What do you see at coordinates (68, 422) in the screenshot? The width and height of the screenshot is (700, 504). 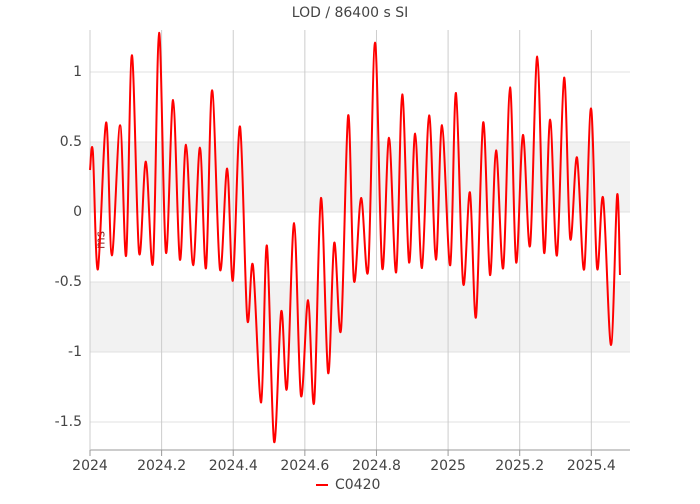 I see `y-tick-label: -1.5` at bounding box center [68, 422].